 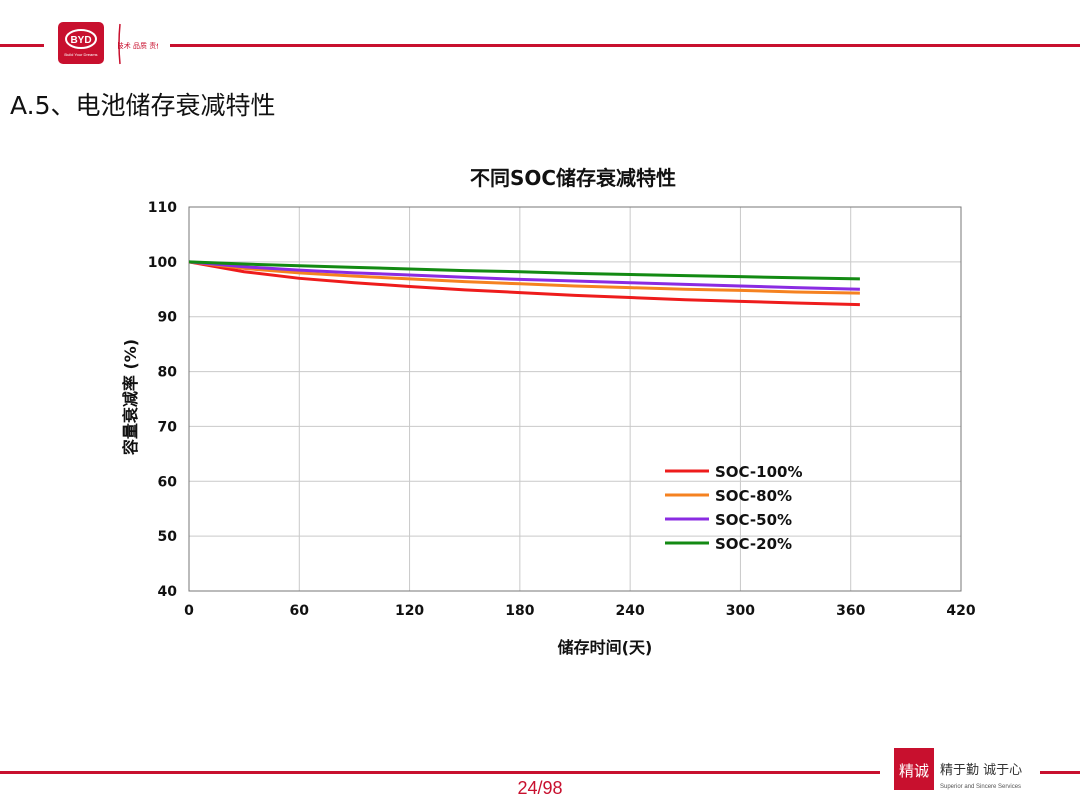 I want to click on legend-label: SOC-20%, so click(x=753, y=544).